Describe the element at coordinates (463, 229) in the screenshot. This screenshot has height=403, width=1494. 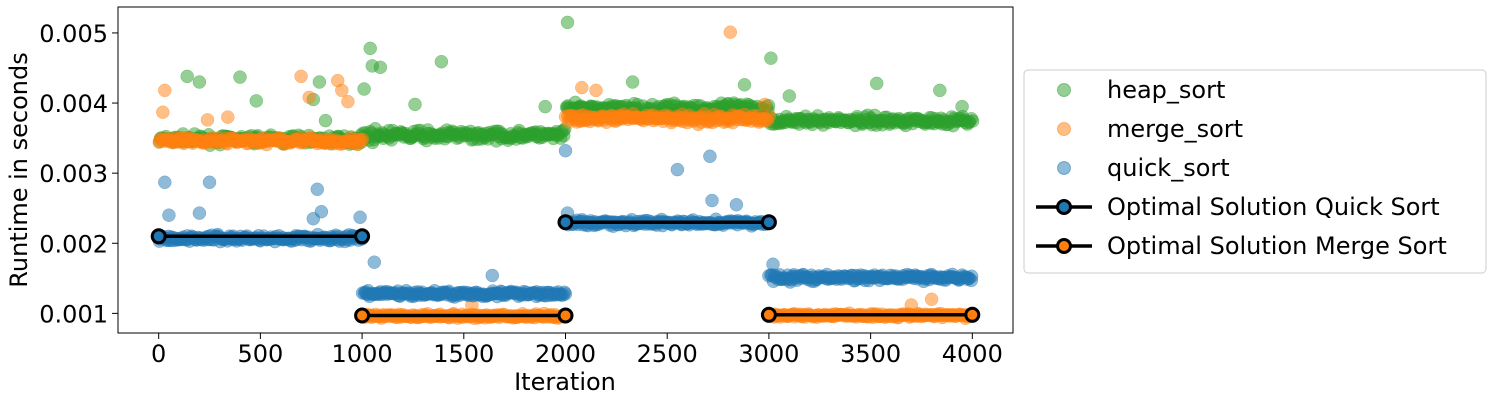
I see `optimal-quick-sort-series` at that location.